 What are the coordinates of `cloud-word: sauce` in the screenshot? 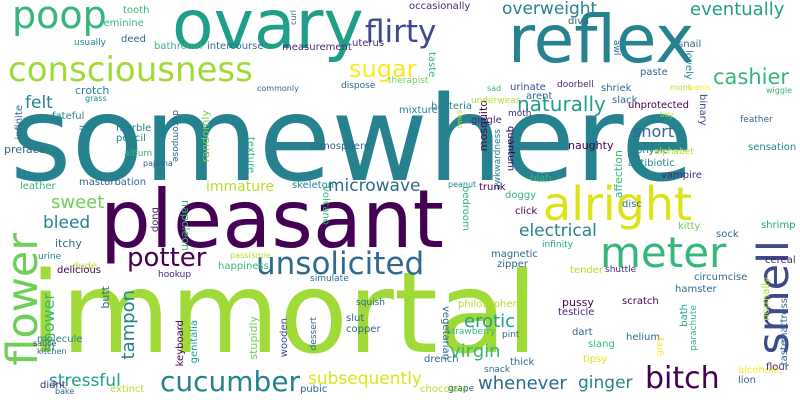 It's located at (45, 343).